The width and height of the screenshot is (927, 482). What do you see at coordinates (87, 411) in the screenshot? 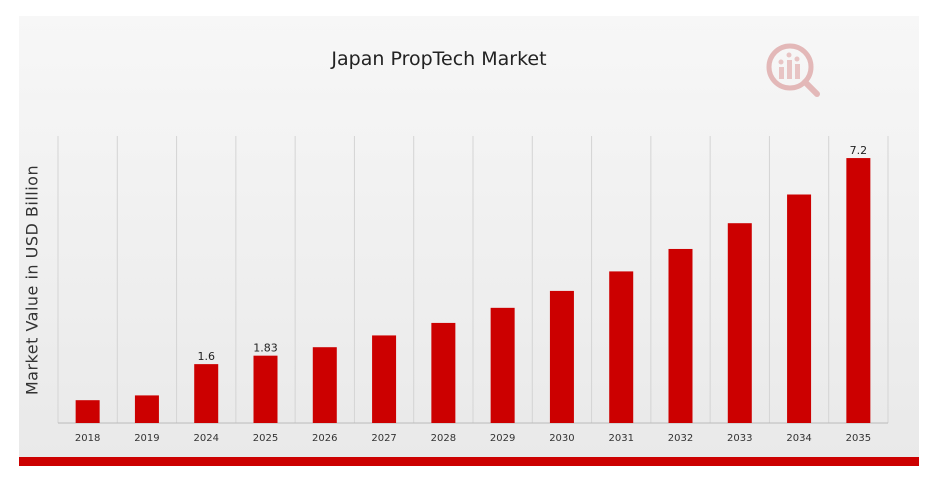
I see `bar-2018` at bounding box center [87, 411].